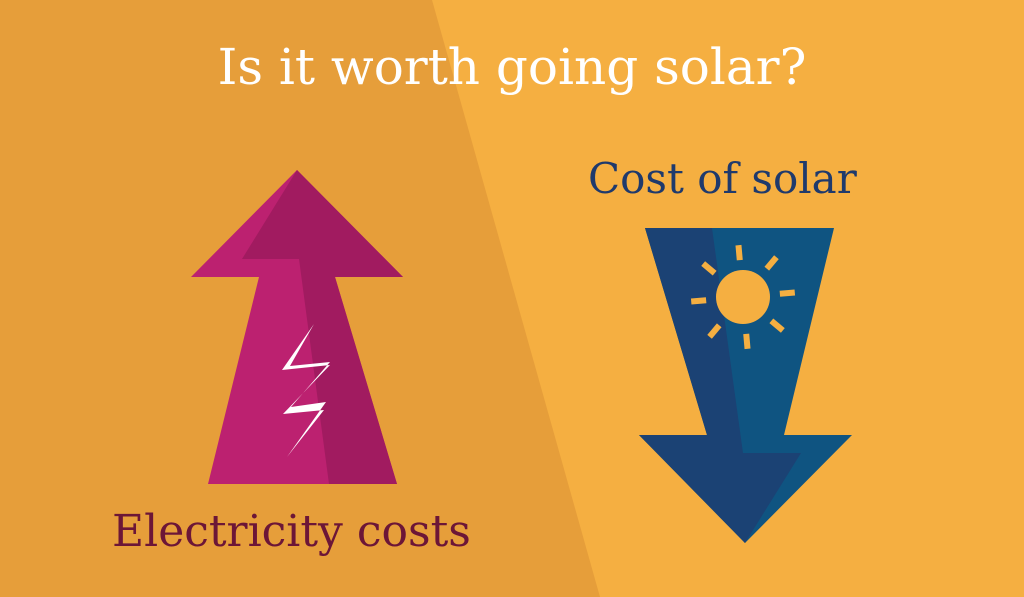 The image size is (1024, 597). Describe the element at coordinates (512, 67) in the screenshot. I see `page-title: Is it worth going solar?` at that location.